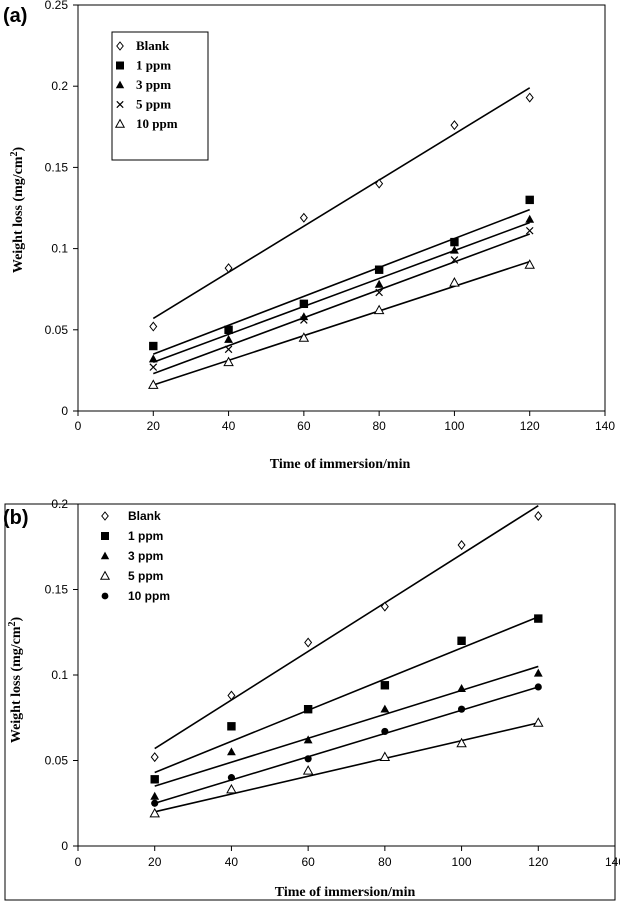 This screenshot has height=902, width=620. What do you see at coordinates (57, 6) in the screenshot?
I see `panel-a-y-tick-label: 0.25` at bounding box center [57, 6].